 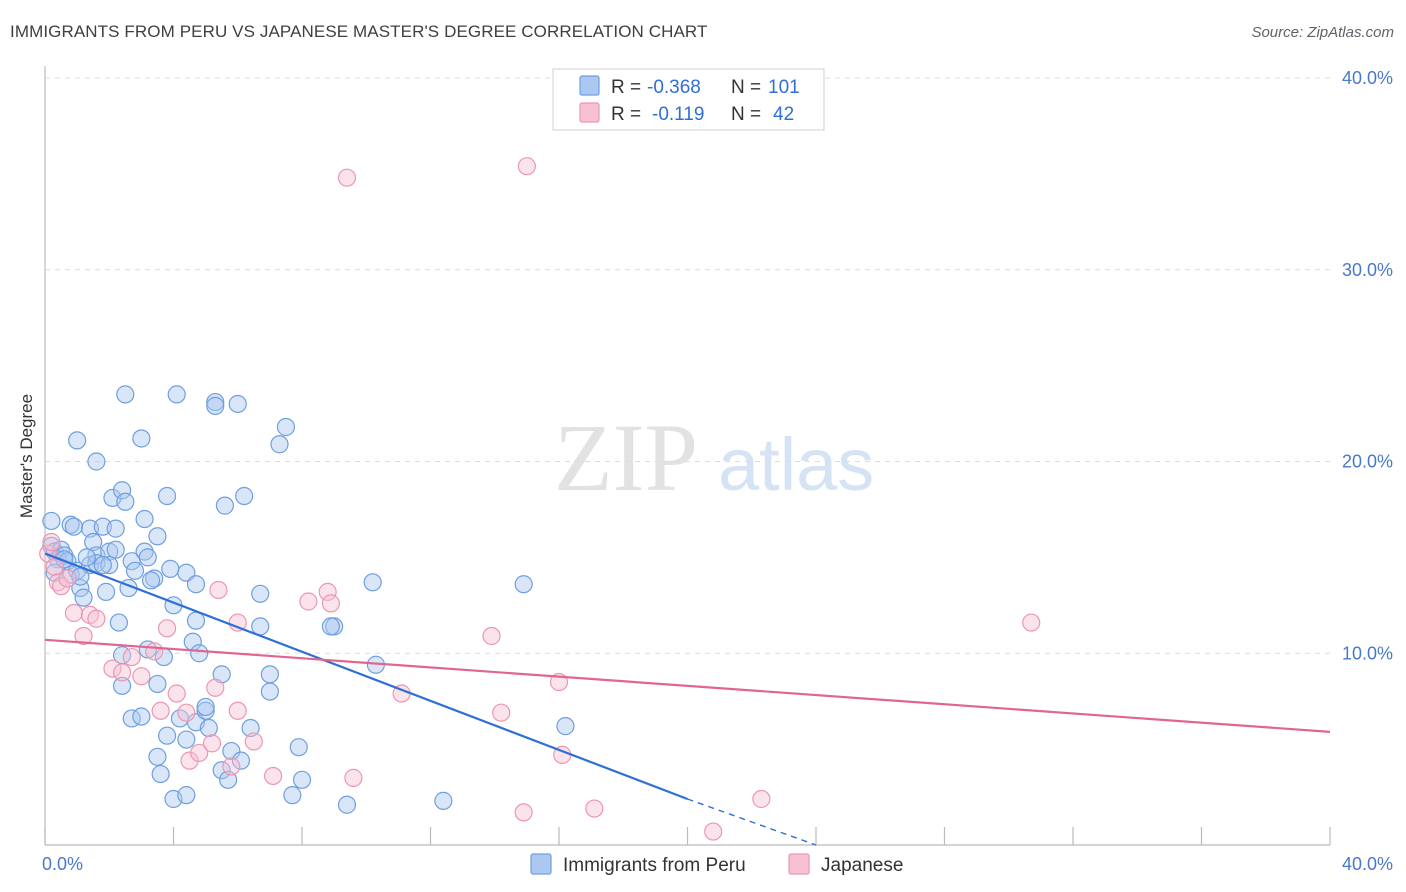 I want to click on x-tick-label-0: 0.0%, so click(x=62, y=864).